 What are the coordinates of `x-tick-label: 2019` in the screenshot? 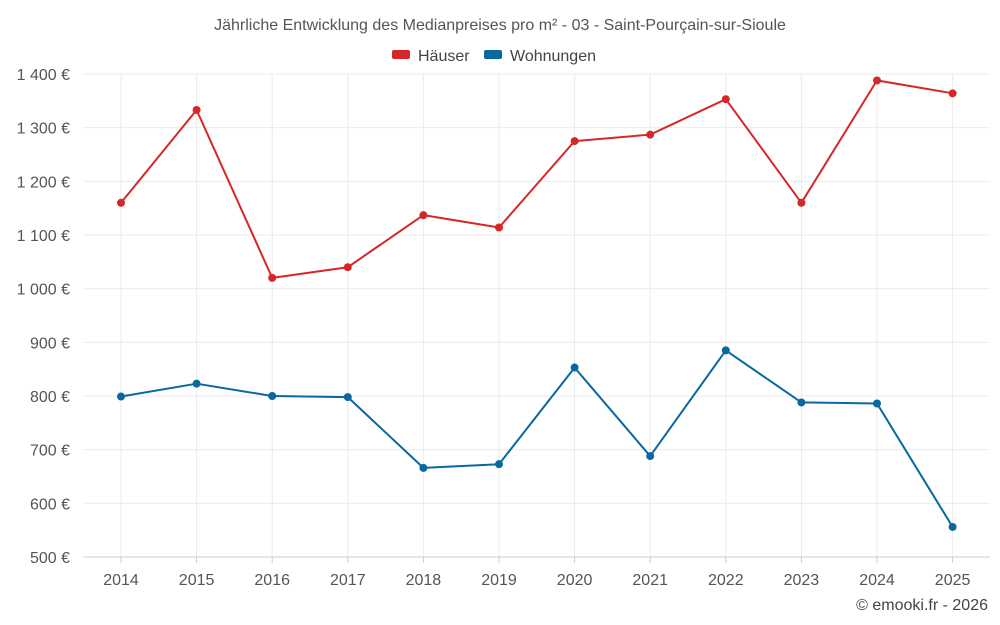 It's located at (499, 580).